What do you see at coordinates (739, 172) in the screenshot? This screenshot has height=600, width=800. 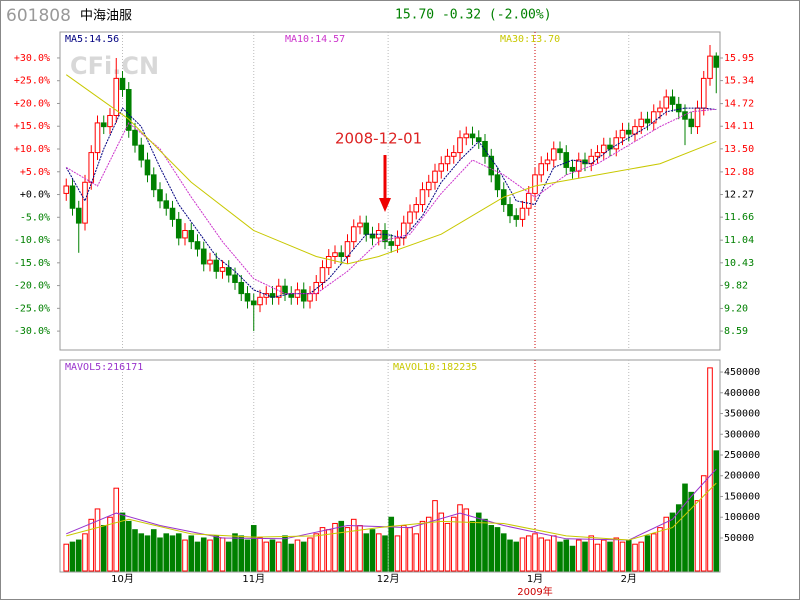 I see `right-tick-label: 12.88` at bounding box center [739, 172].